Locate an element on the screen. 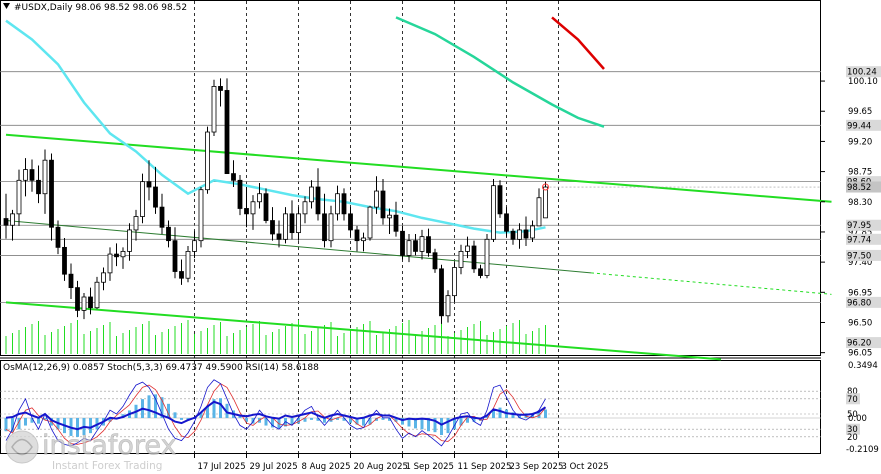 The height and width of the screenshot is (474, 881). price-label-box is located at coordinates (863, 225).